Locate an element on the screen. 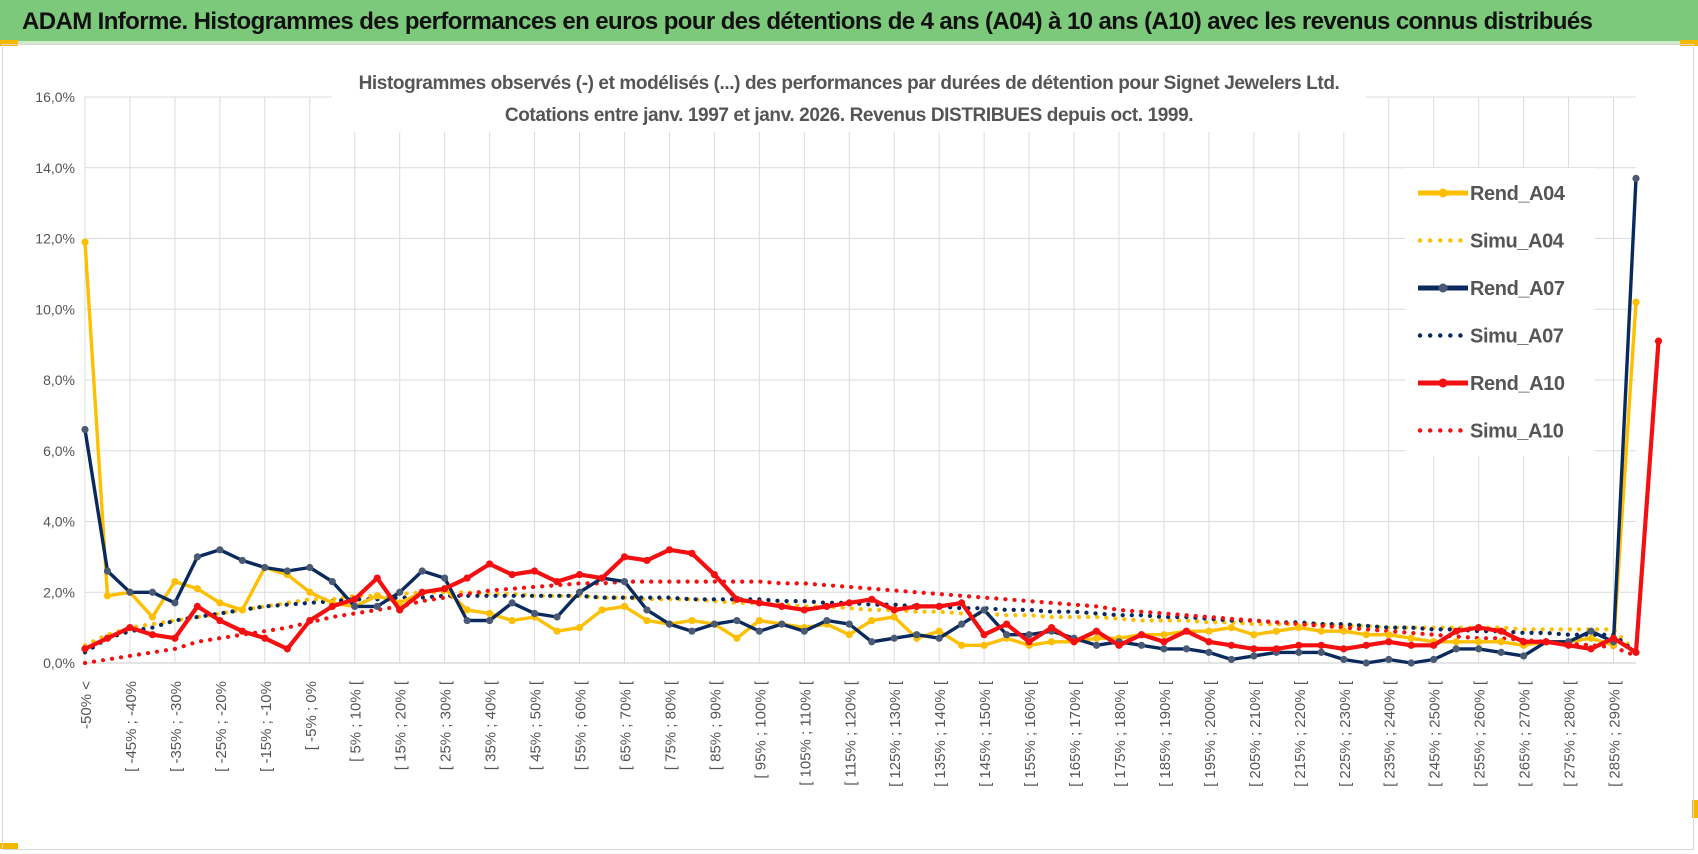  x-tick-label: [ 65% ; 70% [ is located at coordinates (625, 725).